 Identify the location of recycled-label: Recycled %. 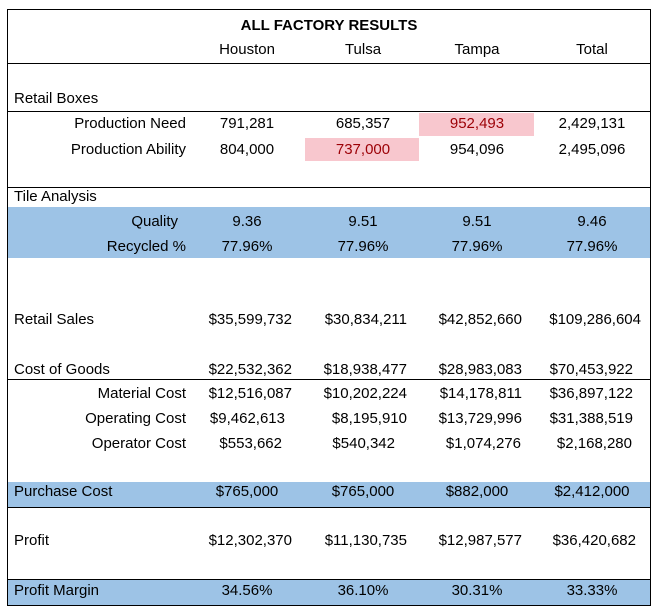
(146, 246).